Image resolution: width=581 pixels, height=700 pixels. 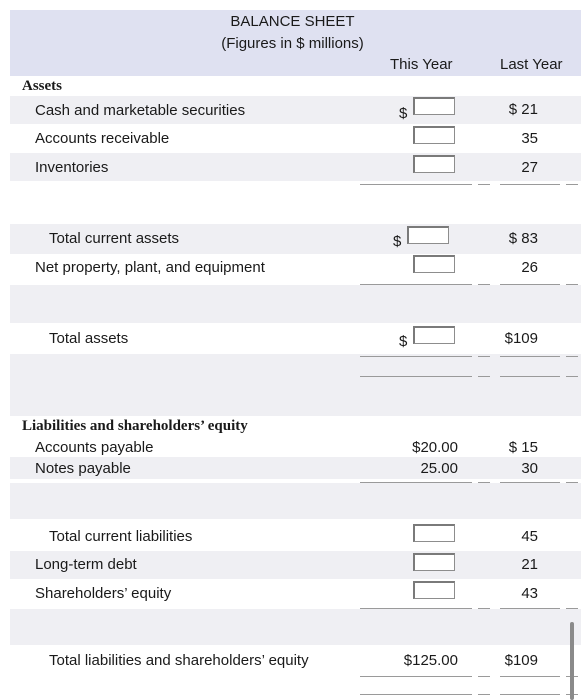 I want to click on total-assets-this-year-input, so click(x=434, y=335).